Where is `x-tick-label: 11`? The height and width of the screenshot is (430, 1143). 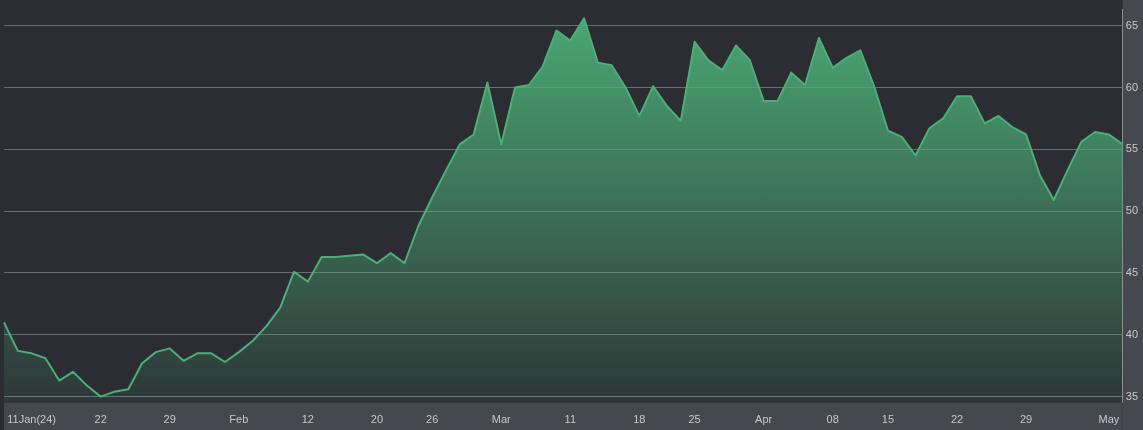 x-tick-label: 11 is located at coordinates (570, 419).